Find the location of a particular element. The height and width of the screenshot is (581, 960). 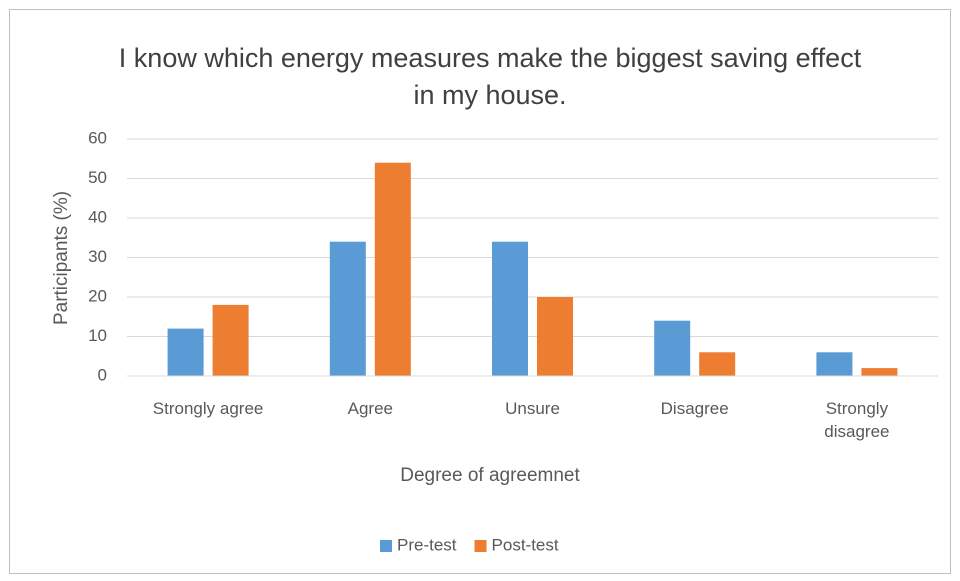

x-tick-label: Strongly disagree is located at coordinates (857, 420).